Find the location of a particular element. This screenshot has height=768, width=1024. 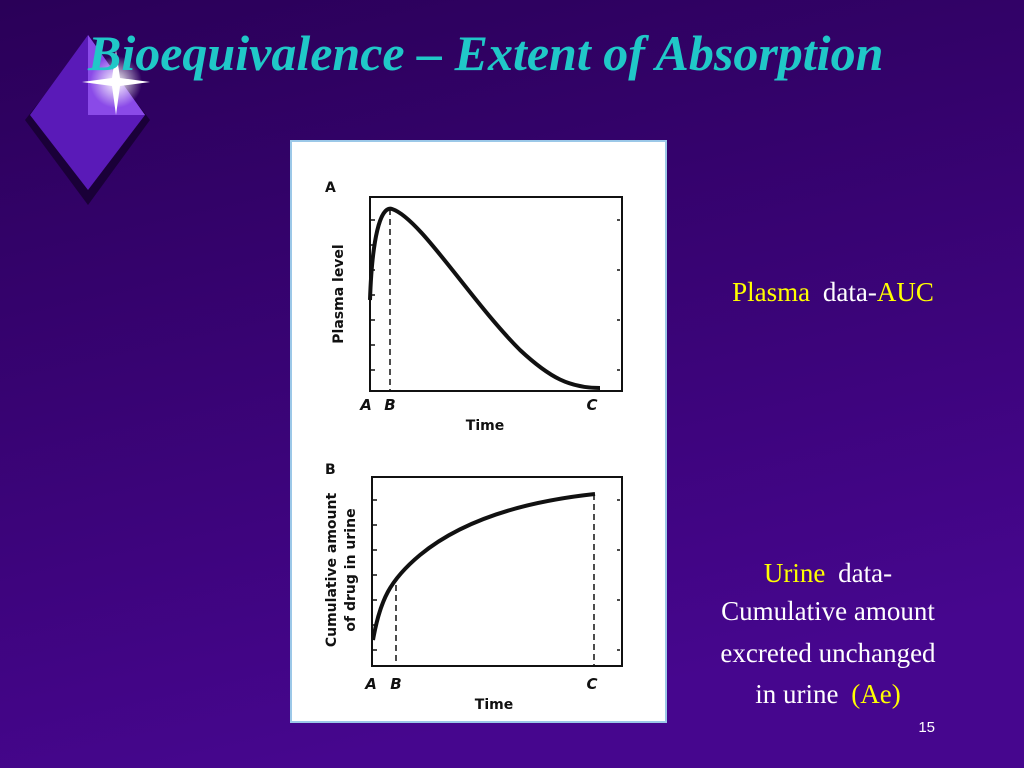

urine-note: in urine (Ae) is located at coordinates (827, 694).